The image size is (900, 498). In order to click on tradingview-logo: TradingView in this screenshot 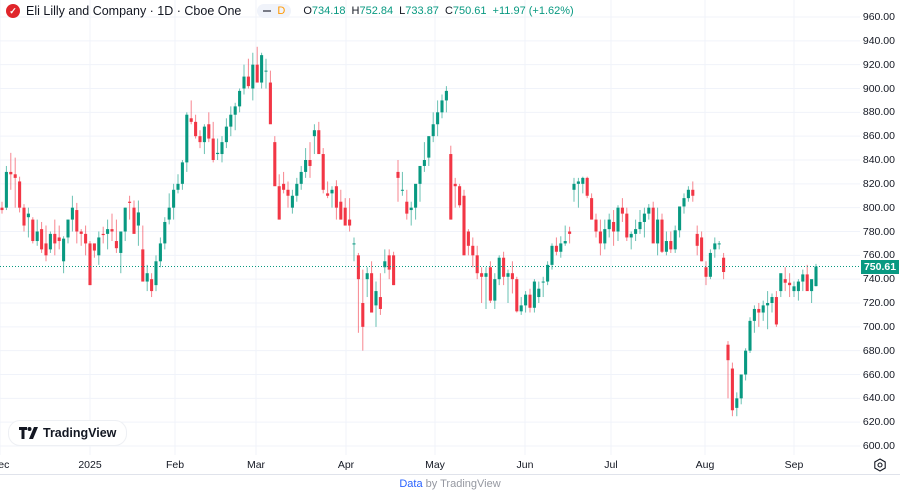, I will do `click(68, 433)`.